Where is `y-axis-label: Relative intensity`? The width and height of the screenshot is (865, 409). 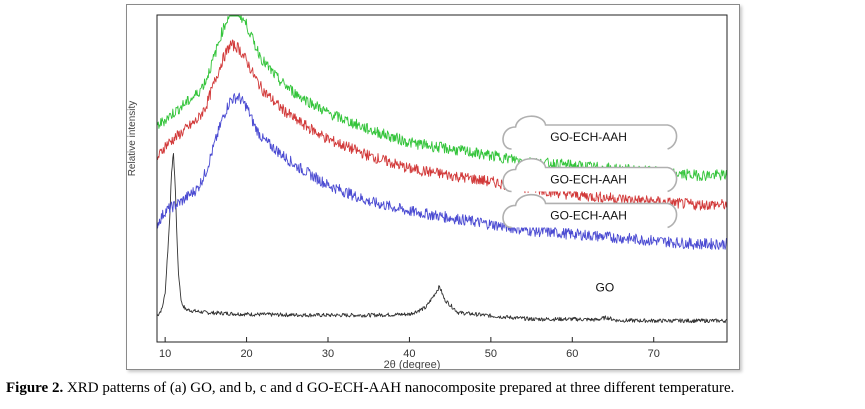
y-axis-label: Relative intensity is located at coordinates (132, 139).